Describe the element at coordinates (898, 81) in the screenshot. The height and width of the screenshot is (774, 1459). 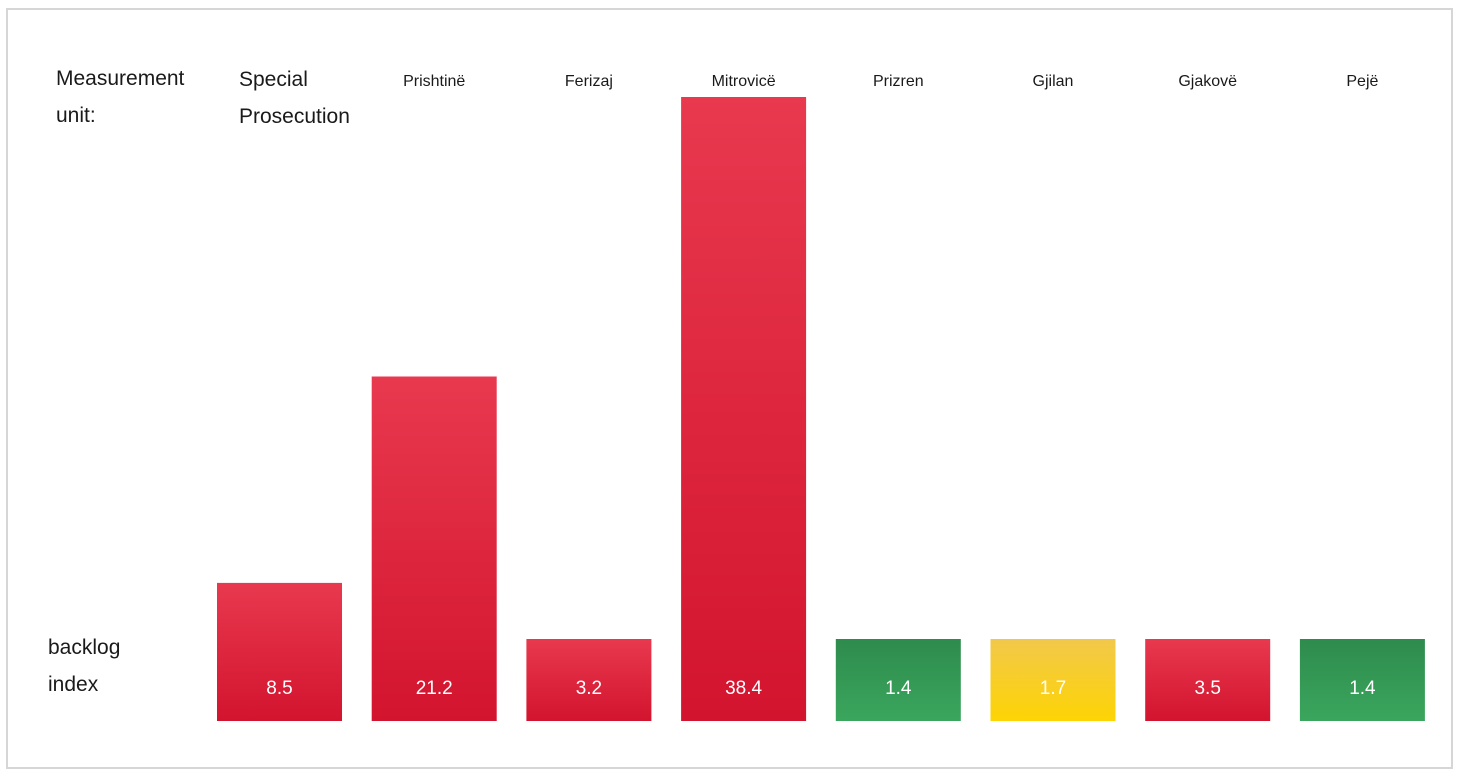
I see `category-label-4: Prizren` at that location.